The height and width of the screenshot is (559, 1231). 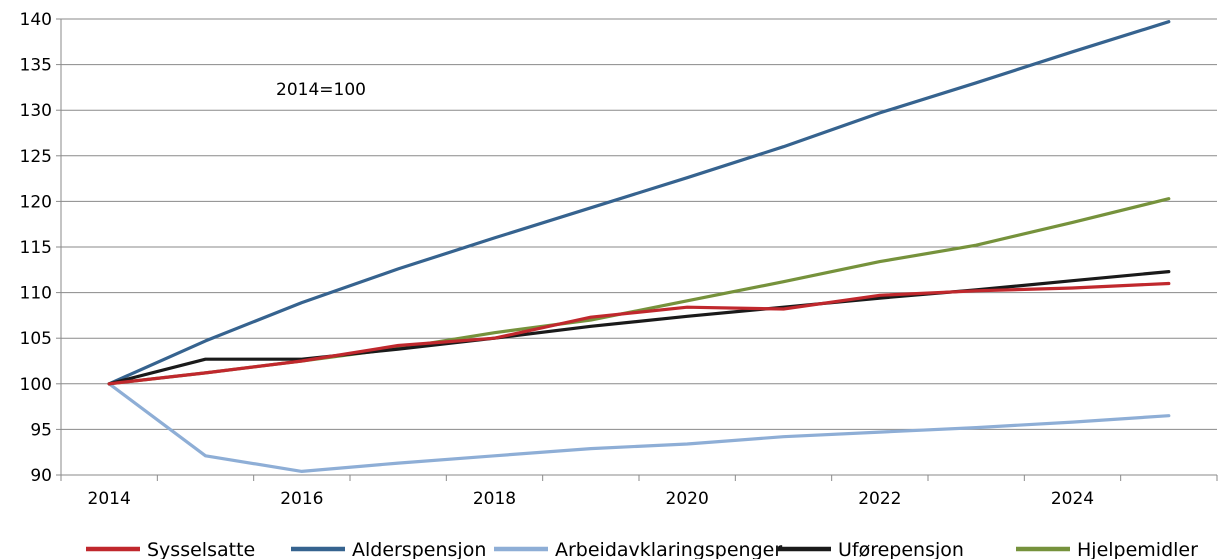 I want to click on legend-label-arbeidavklaringspenger: Arbeidavklaringspenger, so click(x=668, y=549).